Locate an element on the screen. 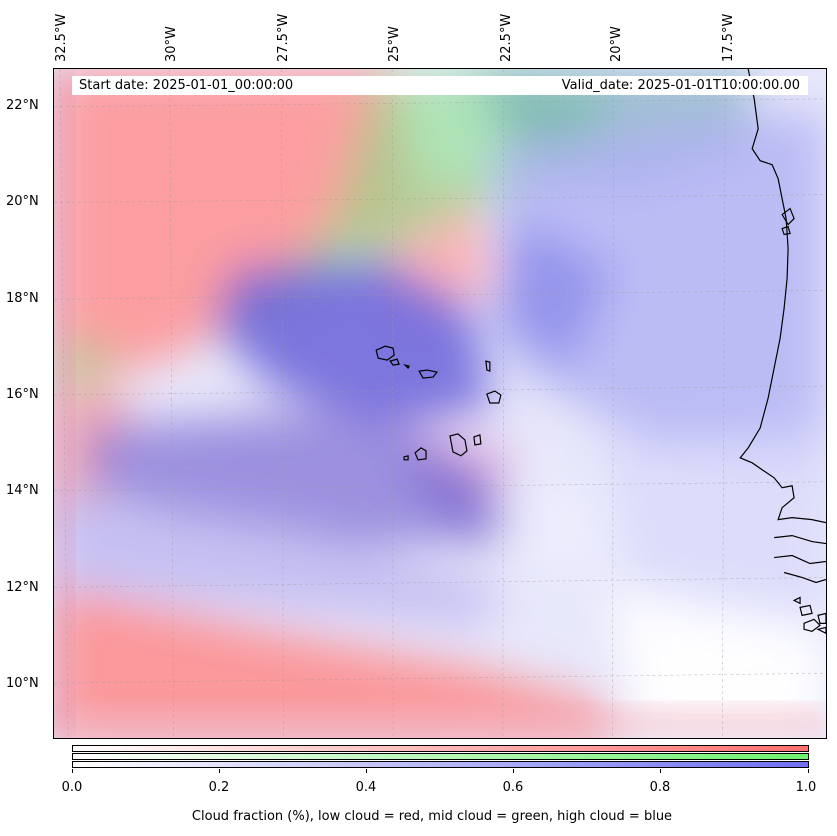  lat-label-12n: 12°N is located at coordinates (22, 587).